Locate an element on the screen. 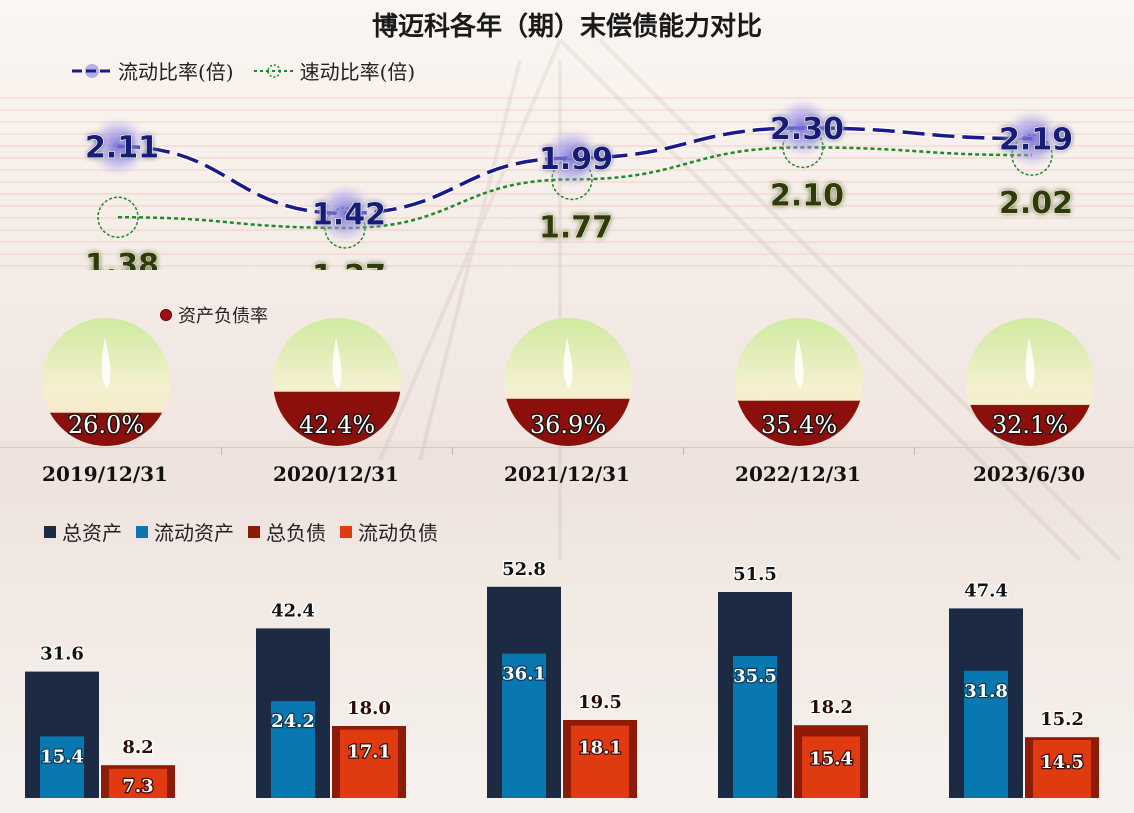 Image resolution: width=1134 pixels, height=813 pixels. bar-legend: 总资产 流动资产 总负债 流动负债 is located at coordinates (248, 531).